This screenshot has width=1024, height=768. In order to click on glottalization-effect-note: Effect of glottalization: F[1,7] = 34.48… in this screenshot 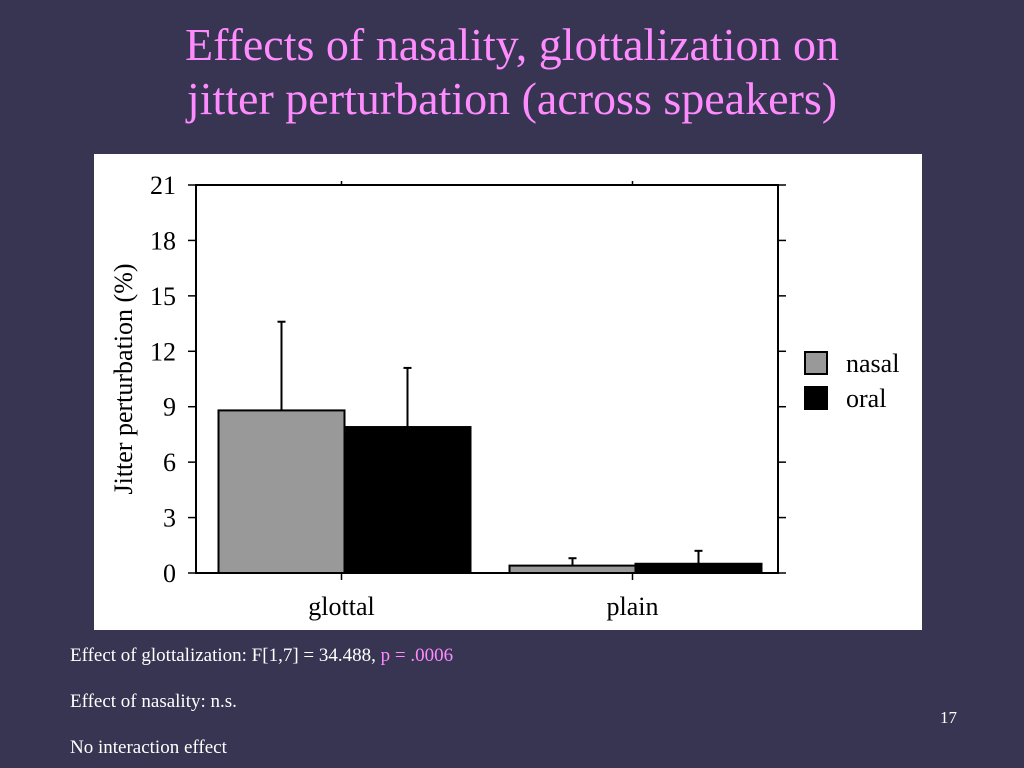, I will do `click(261, 656)`.